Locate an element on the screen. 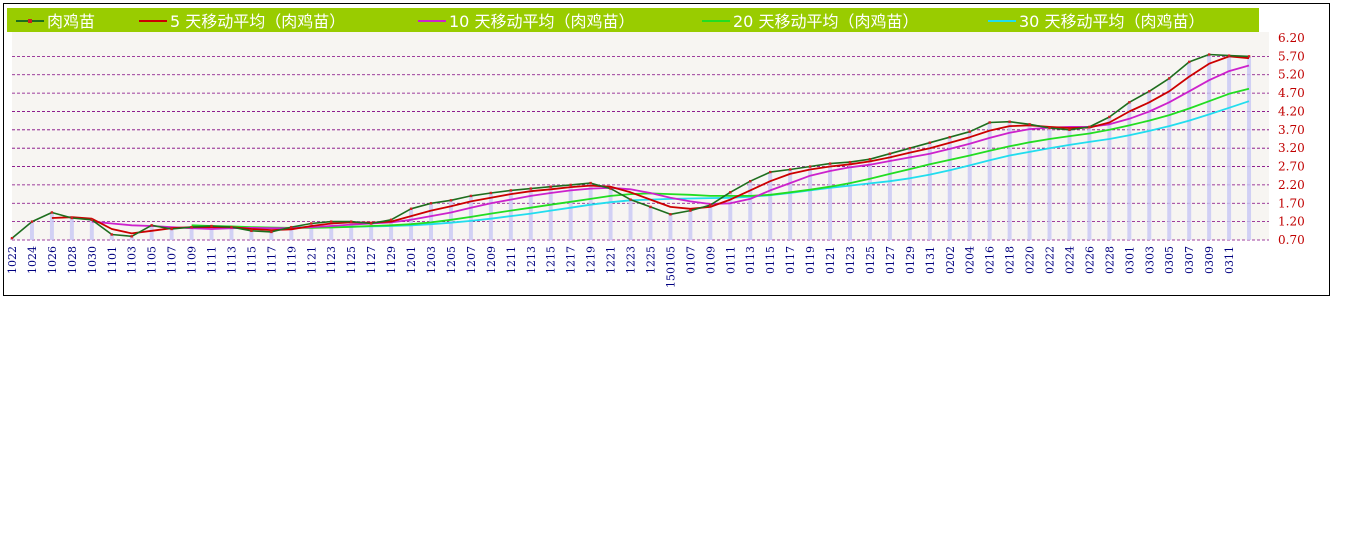  xtick-label-1: 1024 is located at coordinates (32, 260).